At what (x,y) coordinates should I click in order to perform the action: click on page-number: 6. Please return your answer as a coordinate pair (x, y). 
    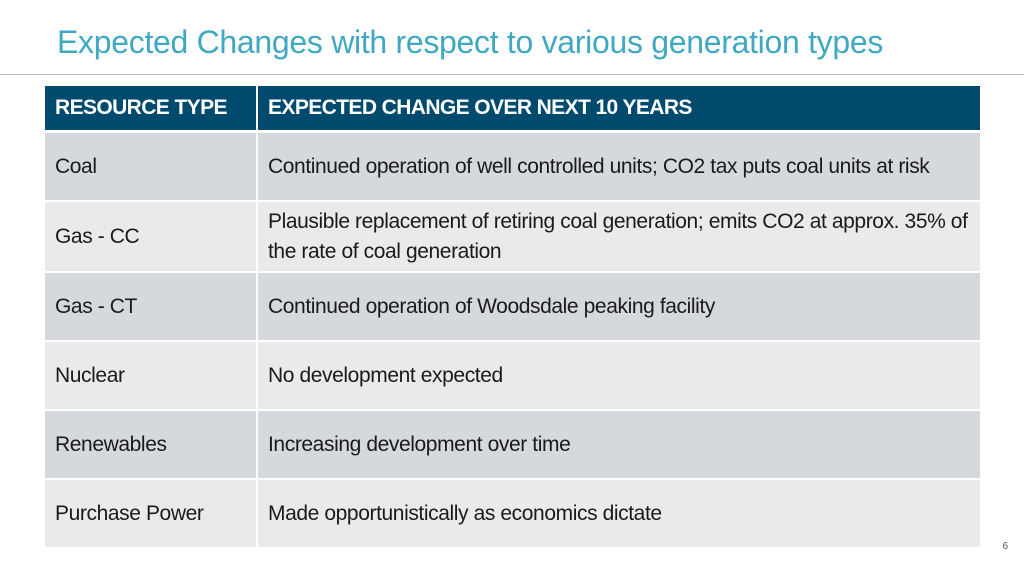
    Looking at the image, I should click on (1005, 546).